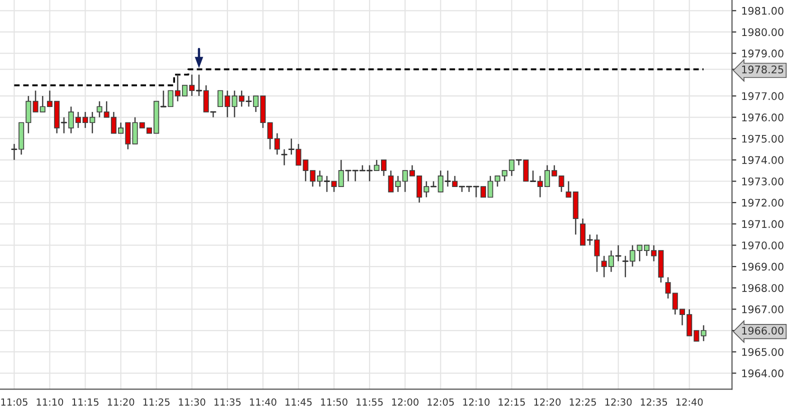 The image size is (800, 414). What do you see at coordinates (763, 224) in the screenshot?
I see `y-tick-label: 1971.00` at bounding box center [763, 224].